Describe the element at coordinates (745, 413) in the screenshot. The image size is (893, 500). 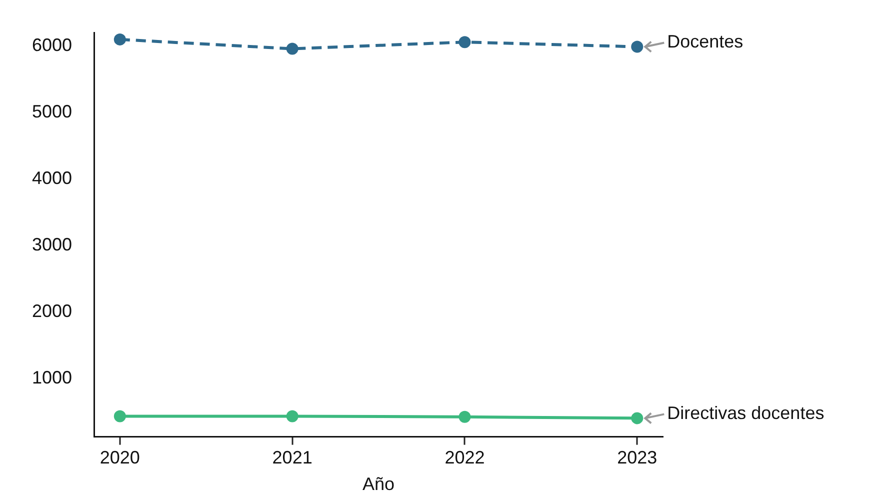
I see `series-label: Directivas docentes` at that location.